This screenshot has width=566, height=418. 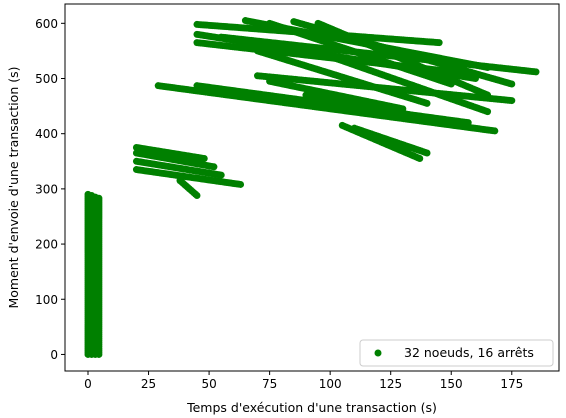 I want to click on y-tick-label: 600, so click(x=46, y=24).